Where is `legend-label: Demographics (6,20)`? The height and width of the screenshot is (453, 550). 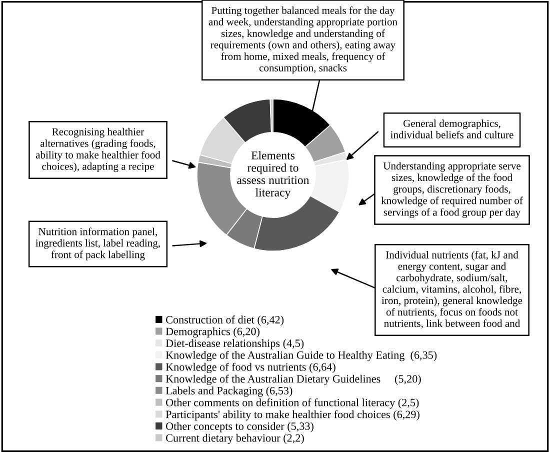 legend-label: Demographics (6,20) is located at coordinates (213, 332).